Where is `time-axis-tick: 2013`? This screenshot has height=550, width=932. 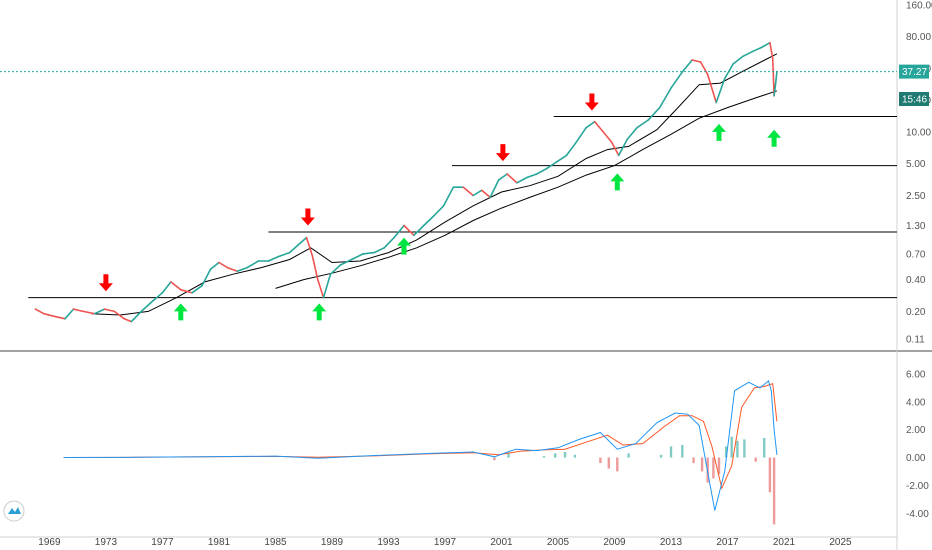
time-axis-tick: 2013 is located at coordinates (671, 542).